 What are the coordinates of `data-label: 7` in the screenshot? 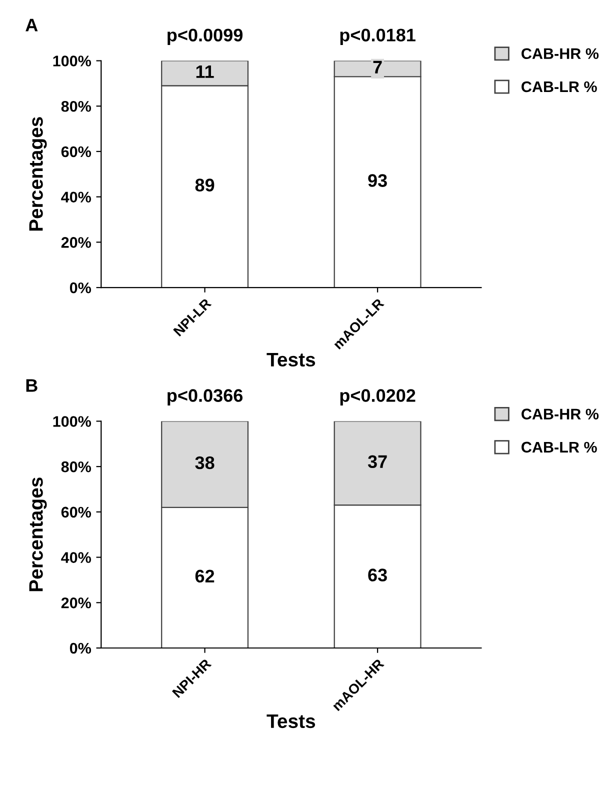 It's located at (377, 67).